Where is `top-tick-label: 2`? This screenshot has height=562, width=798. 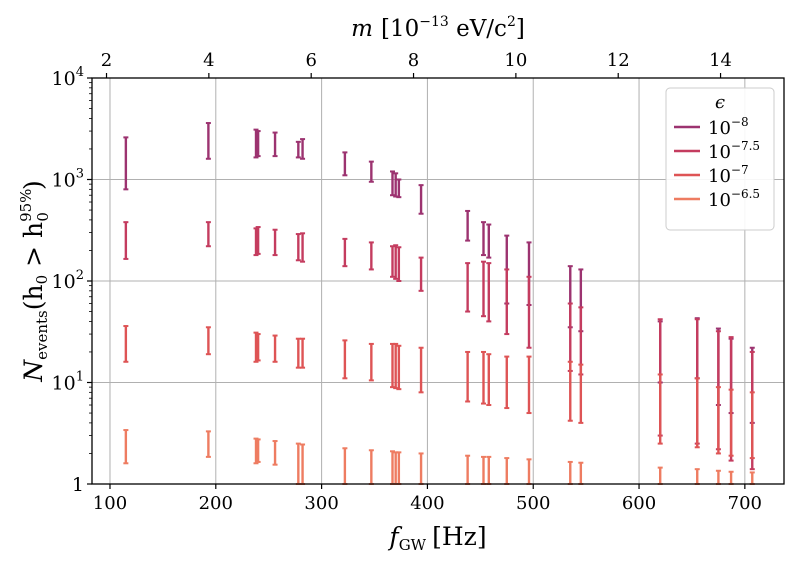
top-tick-label: 2 is located at coordinates (106, 60).